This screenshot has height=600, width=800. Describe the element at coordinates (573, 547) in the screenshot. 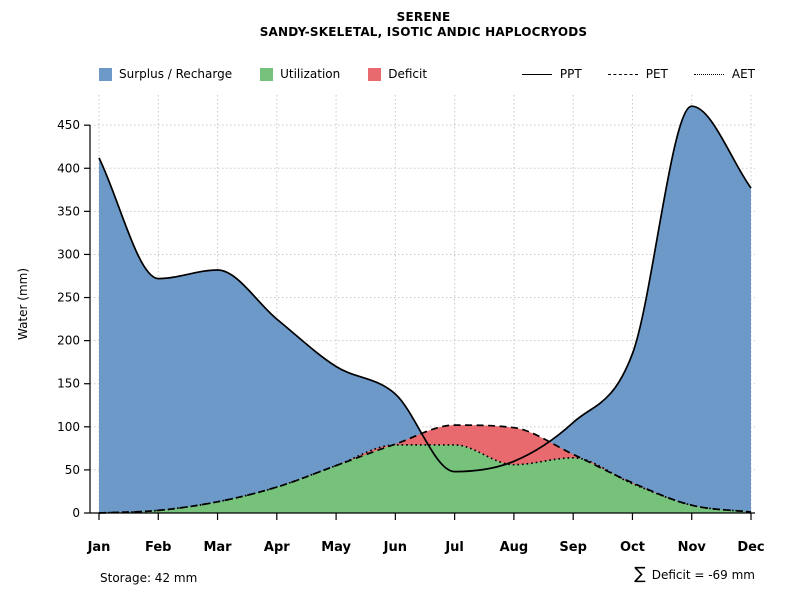

I see `svg-text: Sep` at that location.